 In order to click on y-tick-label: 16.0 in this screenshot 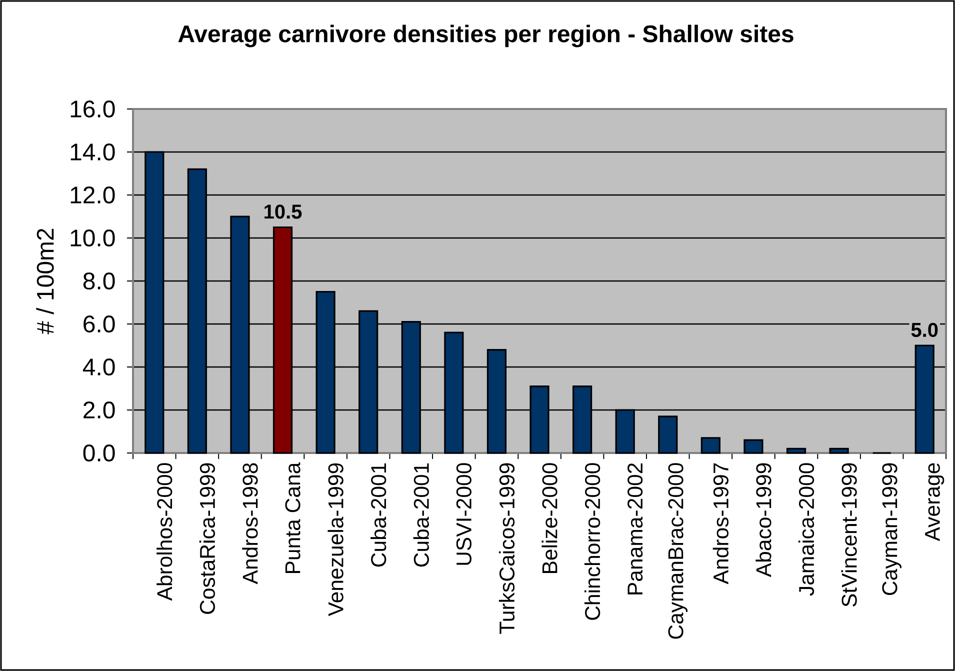, I will do `click(92, 109)`.